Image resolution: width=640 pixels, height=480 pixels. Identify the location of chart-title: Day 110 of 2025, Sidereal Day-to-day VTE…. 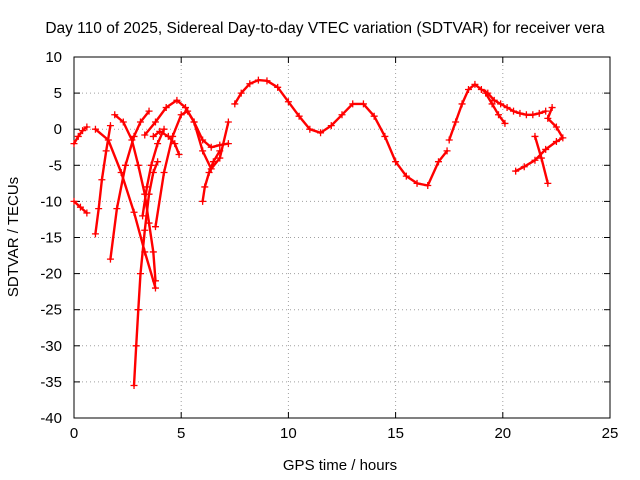
(325, 28).